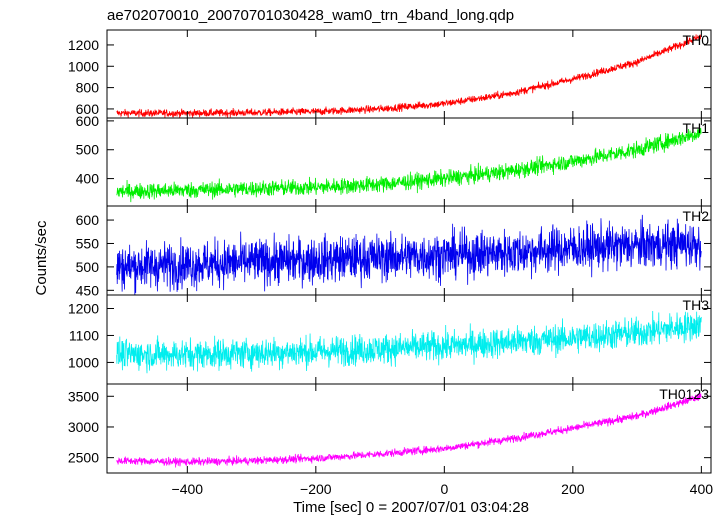 The image size is (724, 516). I want to click on series-line-th0123, so click(409, 430).